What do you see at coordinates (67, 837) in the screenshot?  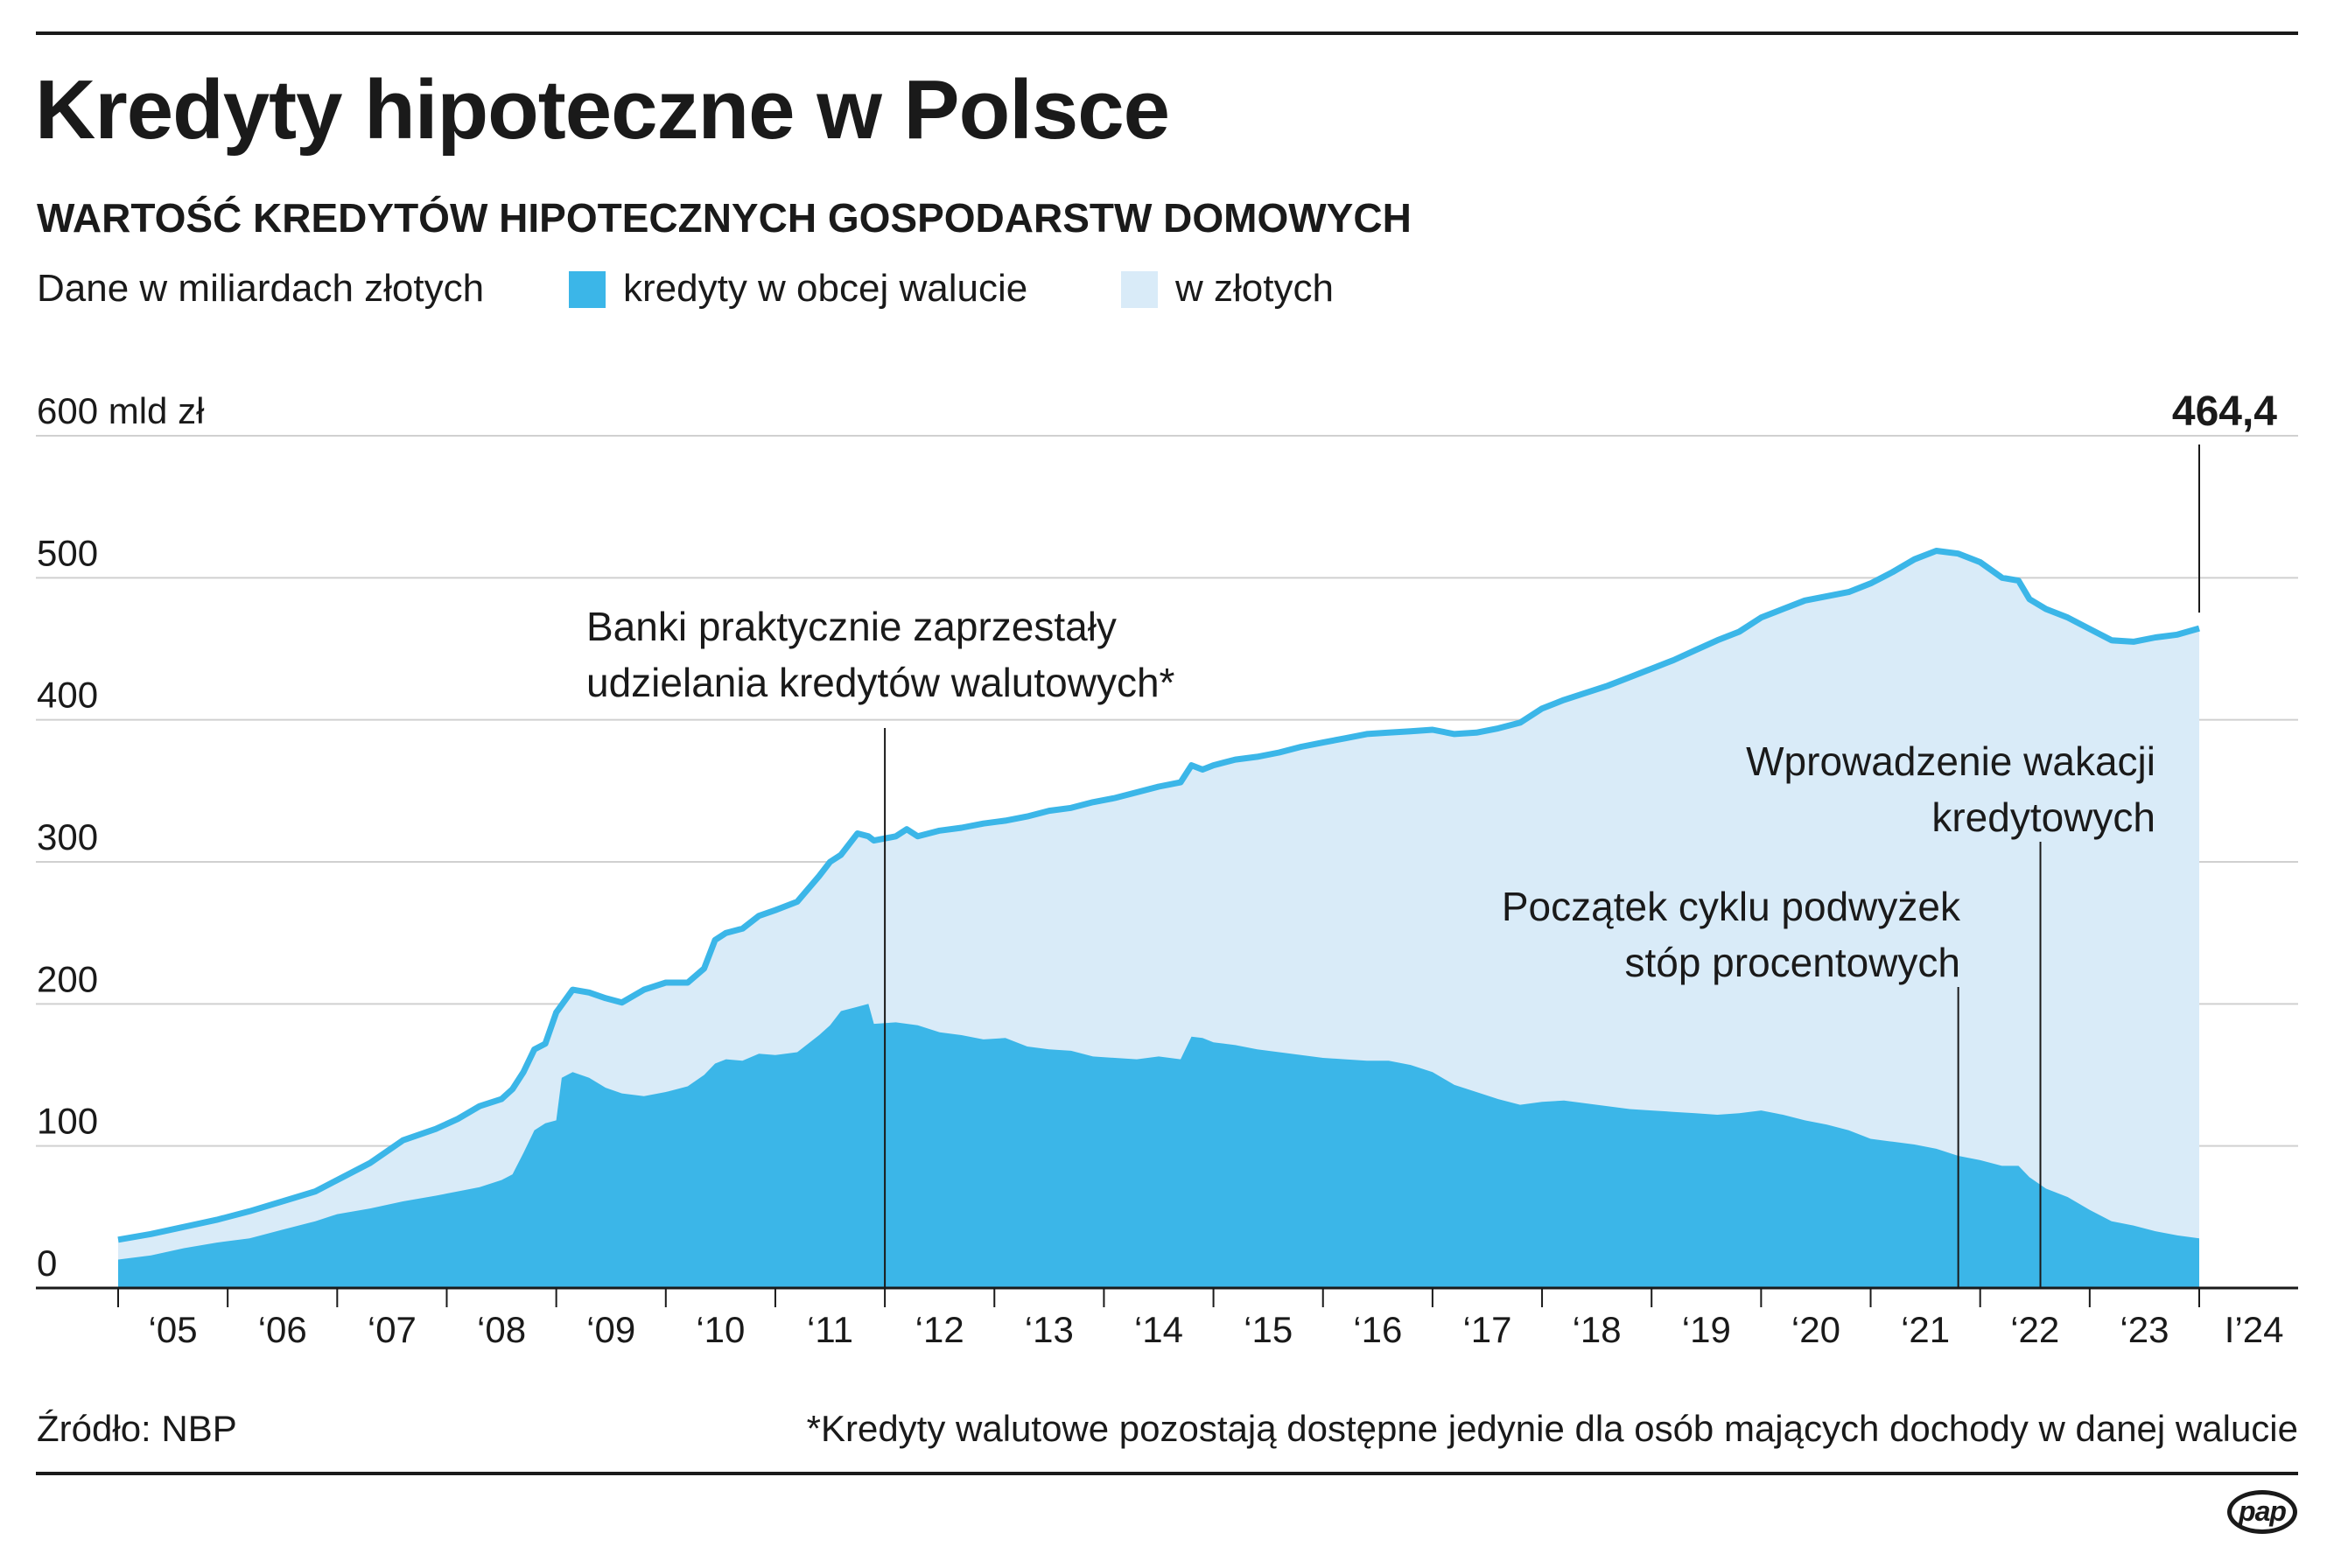 I see `y-tick-label: 300` at bounding box center [67, 837].